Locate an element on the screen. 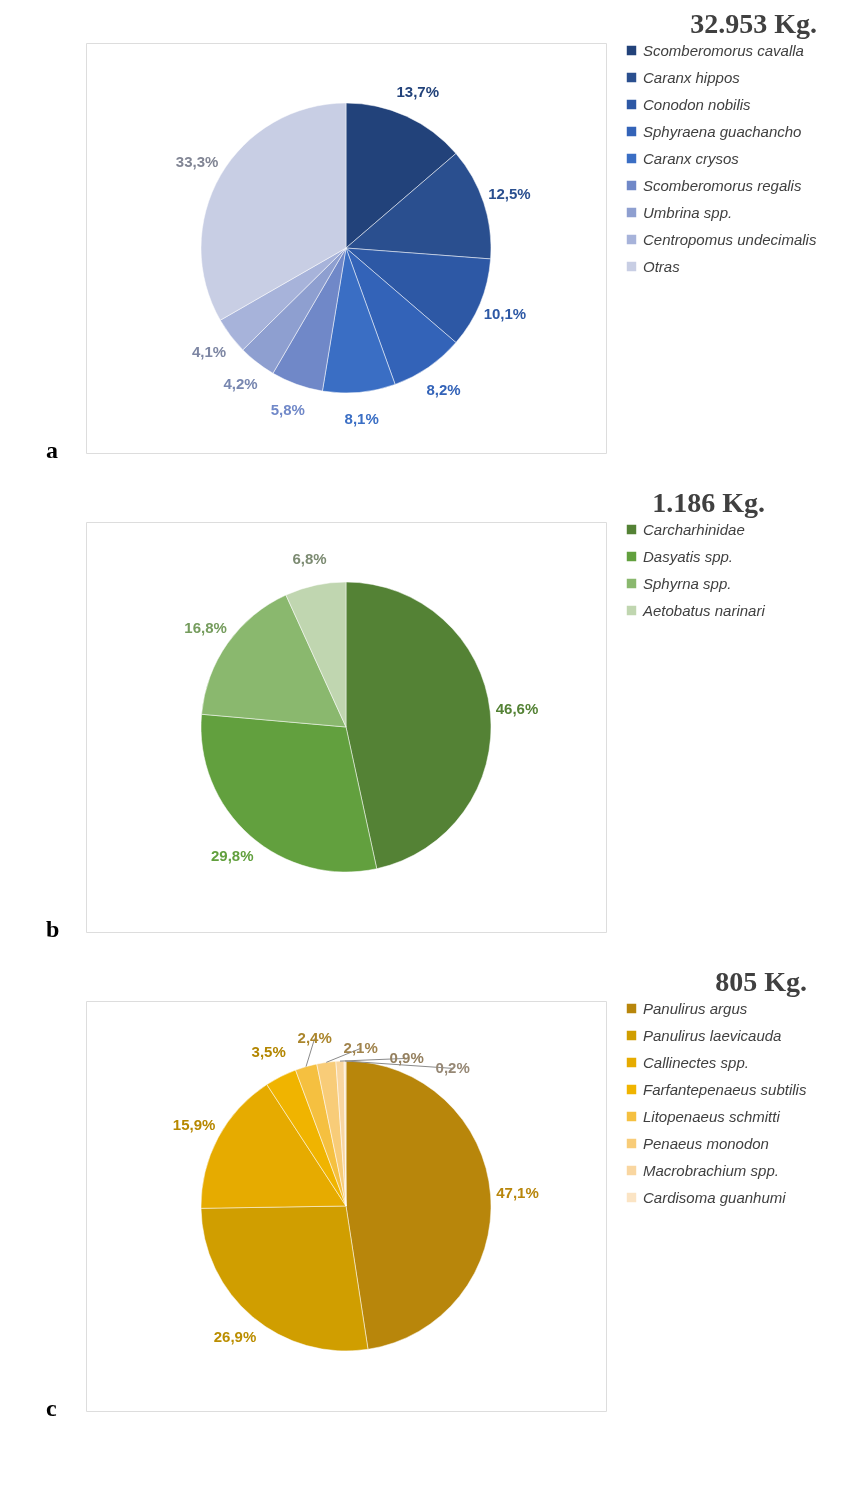 The width and height of the screenshot is (850, 1494). data-label: 10,1% is located at coordinates (505, 313).